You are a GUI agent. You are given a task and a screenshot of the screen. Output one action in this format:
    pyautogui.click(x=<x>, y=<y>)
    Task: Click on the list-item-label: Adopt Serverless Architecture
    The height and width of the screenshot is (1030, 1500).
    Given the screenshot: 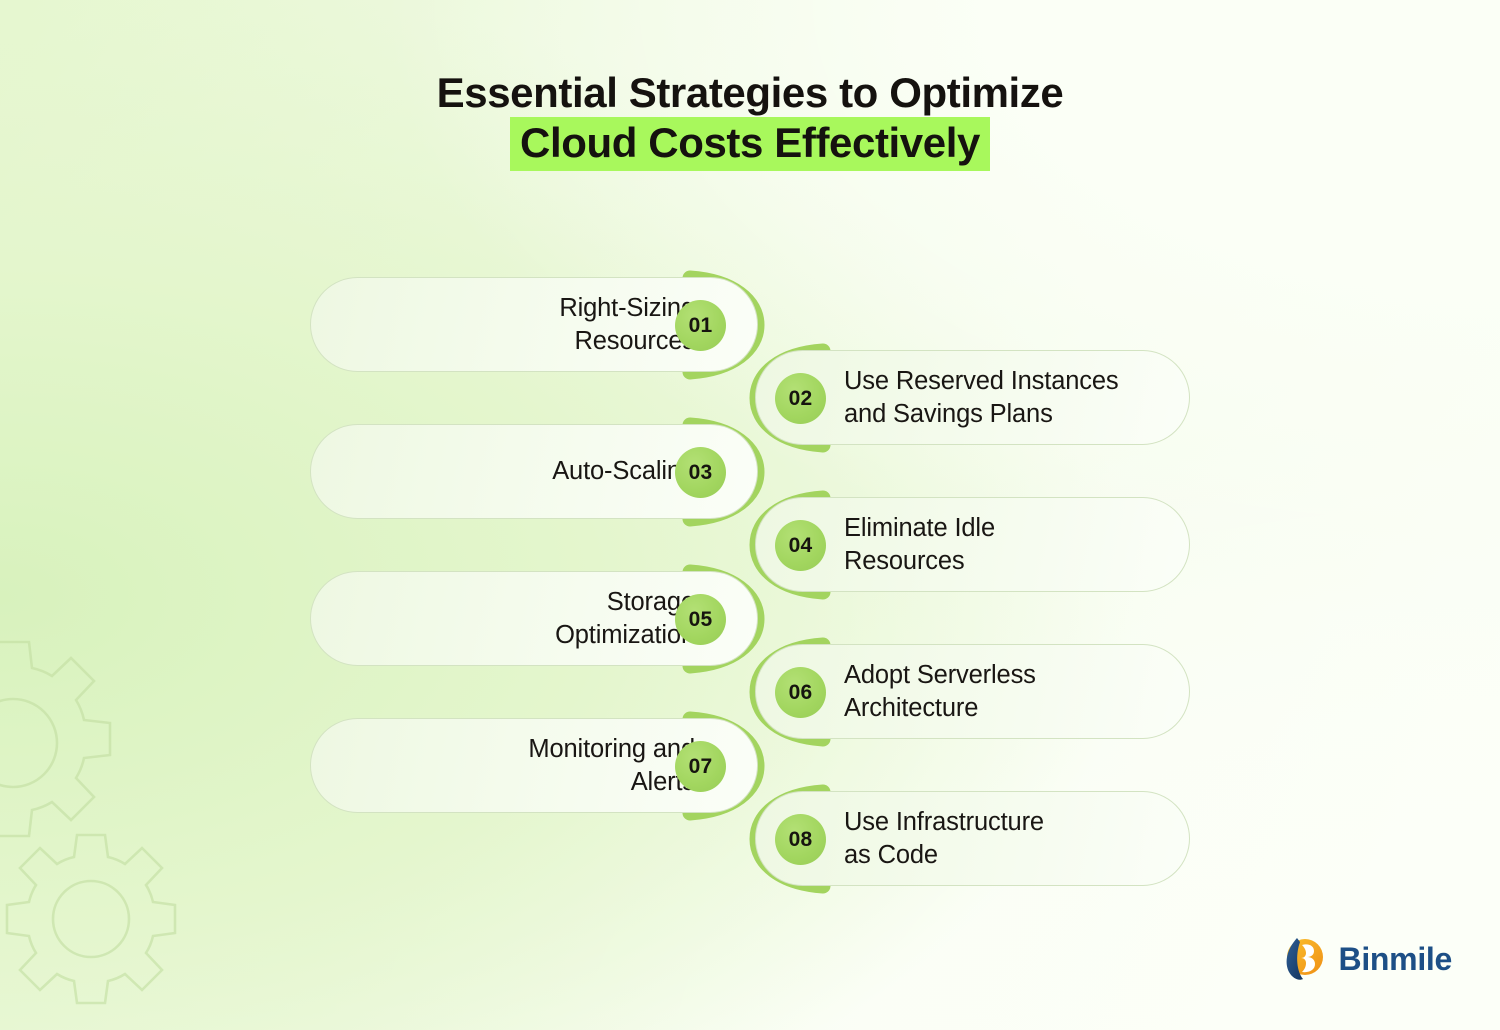 What is the action you would take?
    pyautogui.click(x=940, y=691)
    